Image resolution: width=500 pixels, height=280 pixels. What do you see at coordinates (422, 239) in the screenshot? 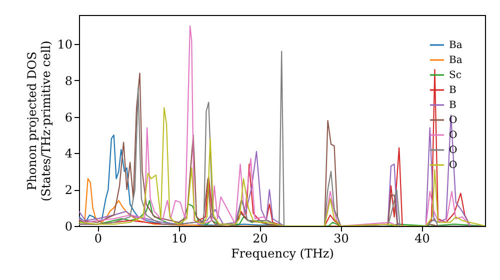
I see `x-tick-label: 40` at bounding box center [422, 239].